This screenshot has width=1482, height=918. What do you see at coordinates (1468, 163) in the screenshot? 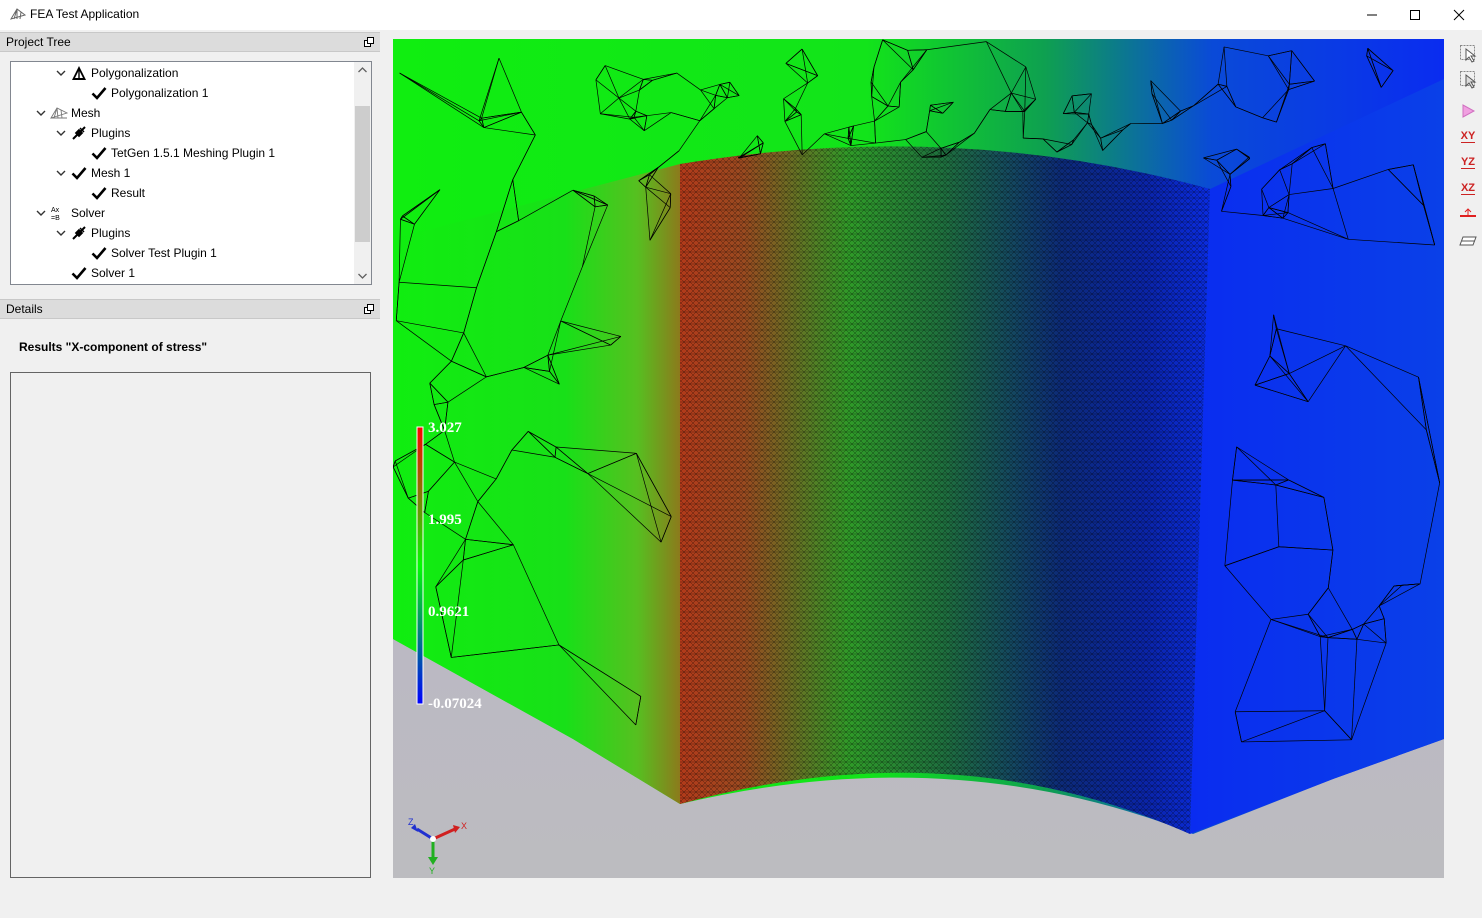
I see `view-yz-button: YZ` at bounding box center [1468, 163].